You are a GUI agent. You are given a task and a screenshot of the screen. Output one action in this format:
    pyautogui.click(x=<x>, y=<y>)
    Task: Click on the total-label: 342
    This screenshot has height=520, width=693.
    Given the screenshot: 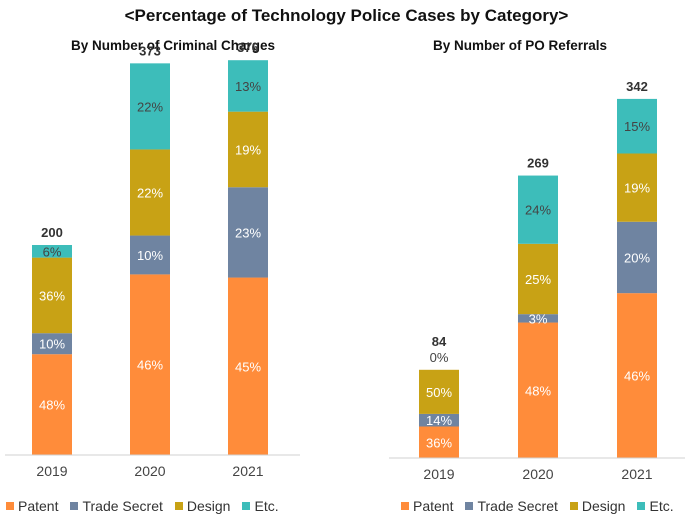 What is the action you would take?
    pyautogui.click(x=637, y=86)
    